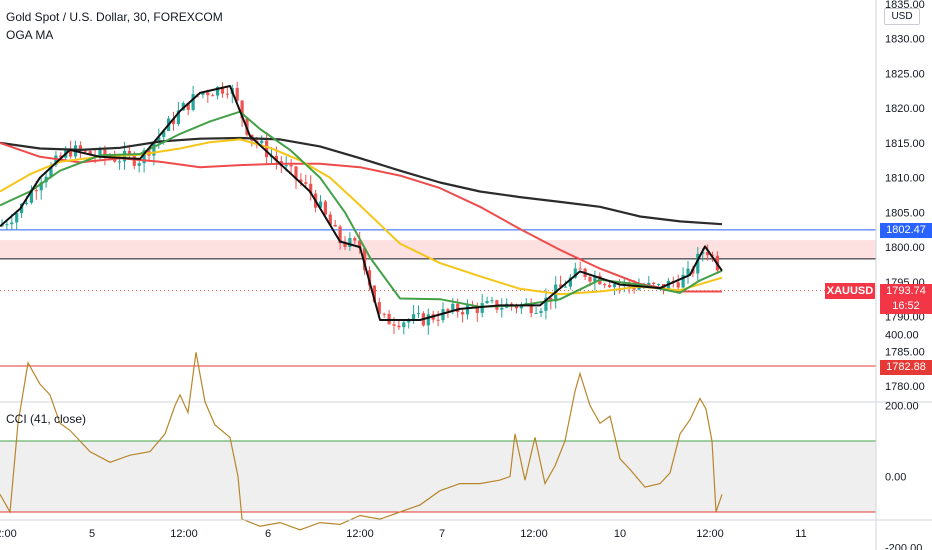 This screenshot has width=932, height=550. What do you see at coordinates (905, 5) in the screenshot?
I see `price-tick-label: 1835.00` at bounding box center [905, 5].